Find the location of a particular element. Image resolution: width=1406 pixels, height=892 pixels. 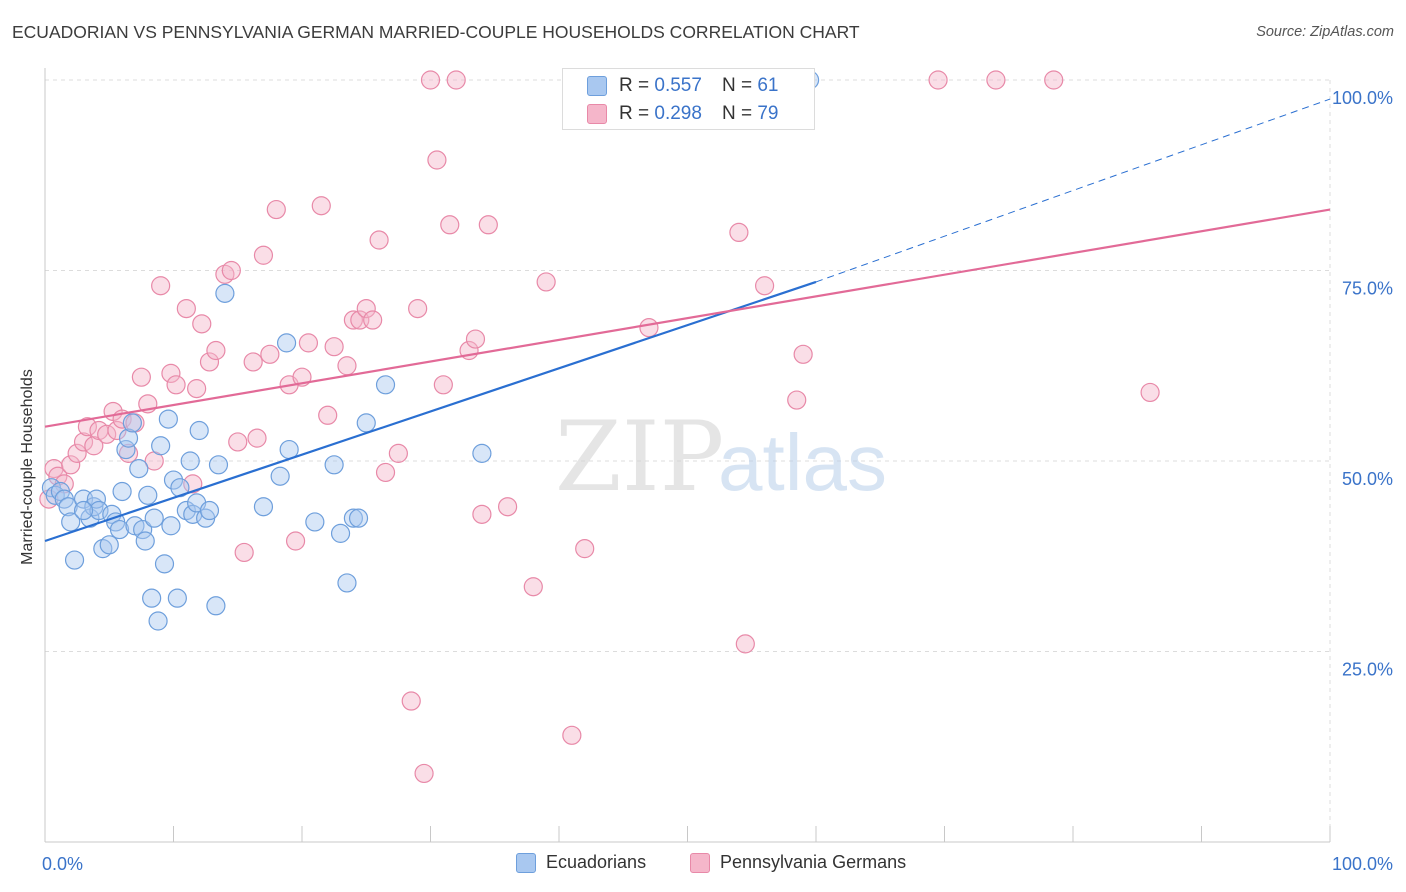

legend-item-ecuadorians: Ecuadorians is located at coordinates (581, 862).